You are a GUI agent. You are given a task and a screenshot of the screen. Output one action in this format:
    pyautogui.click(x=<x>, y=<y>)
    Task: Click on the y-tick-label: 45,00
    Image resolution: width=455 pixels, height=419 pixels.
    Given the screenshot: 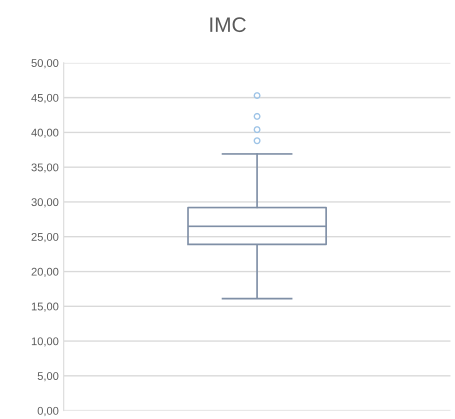 What is the action you would take?
    pyautogui.click(x=44, y=99)
    